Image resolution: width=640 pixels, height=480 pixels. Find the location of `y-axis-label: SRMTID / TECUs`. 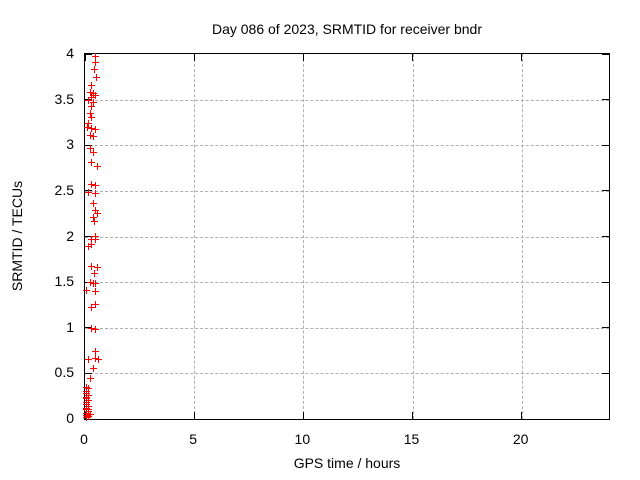

y-axis-label: SRMTID / TECUs is located at coordinates (17, 236).